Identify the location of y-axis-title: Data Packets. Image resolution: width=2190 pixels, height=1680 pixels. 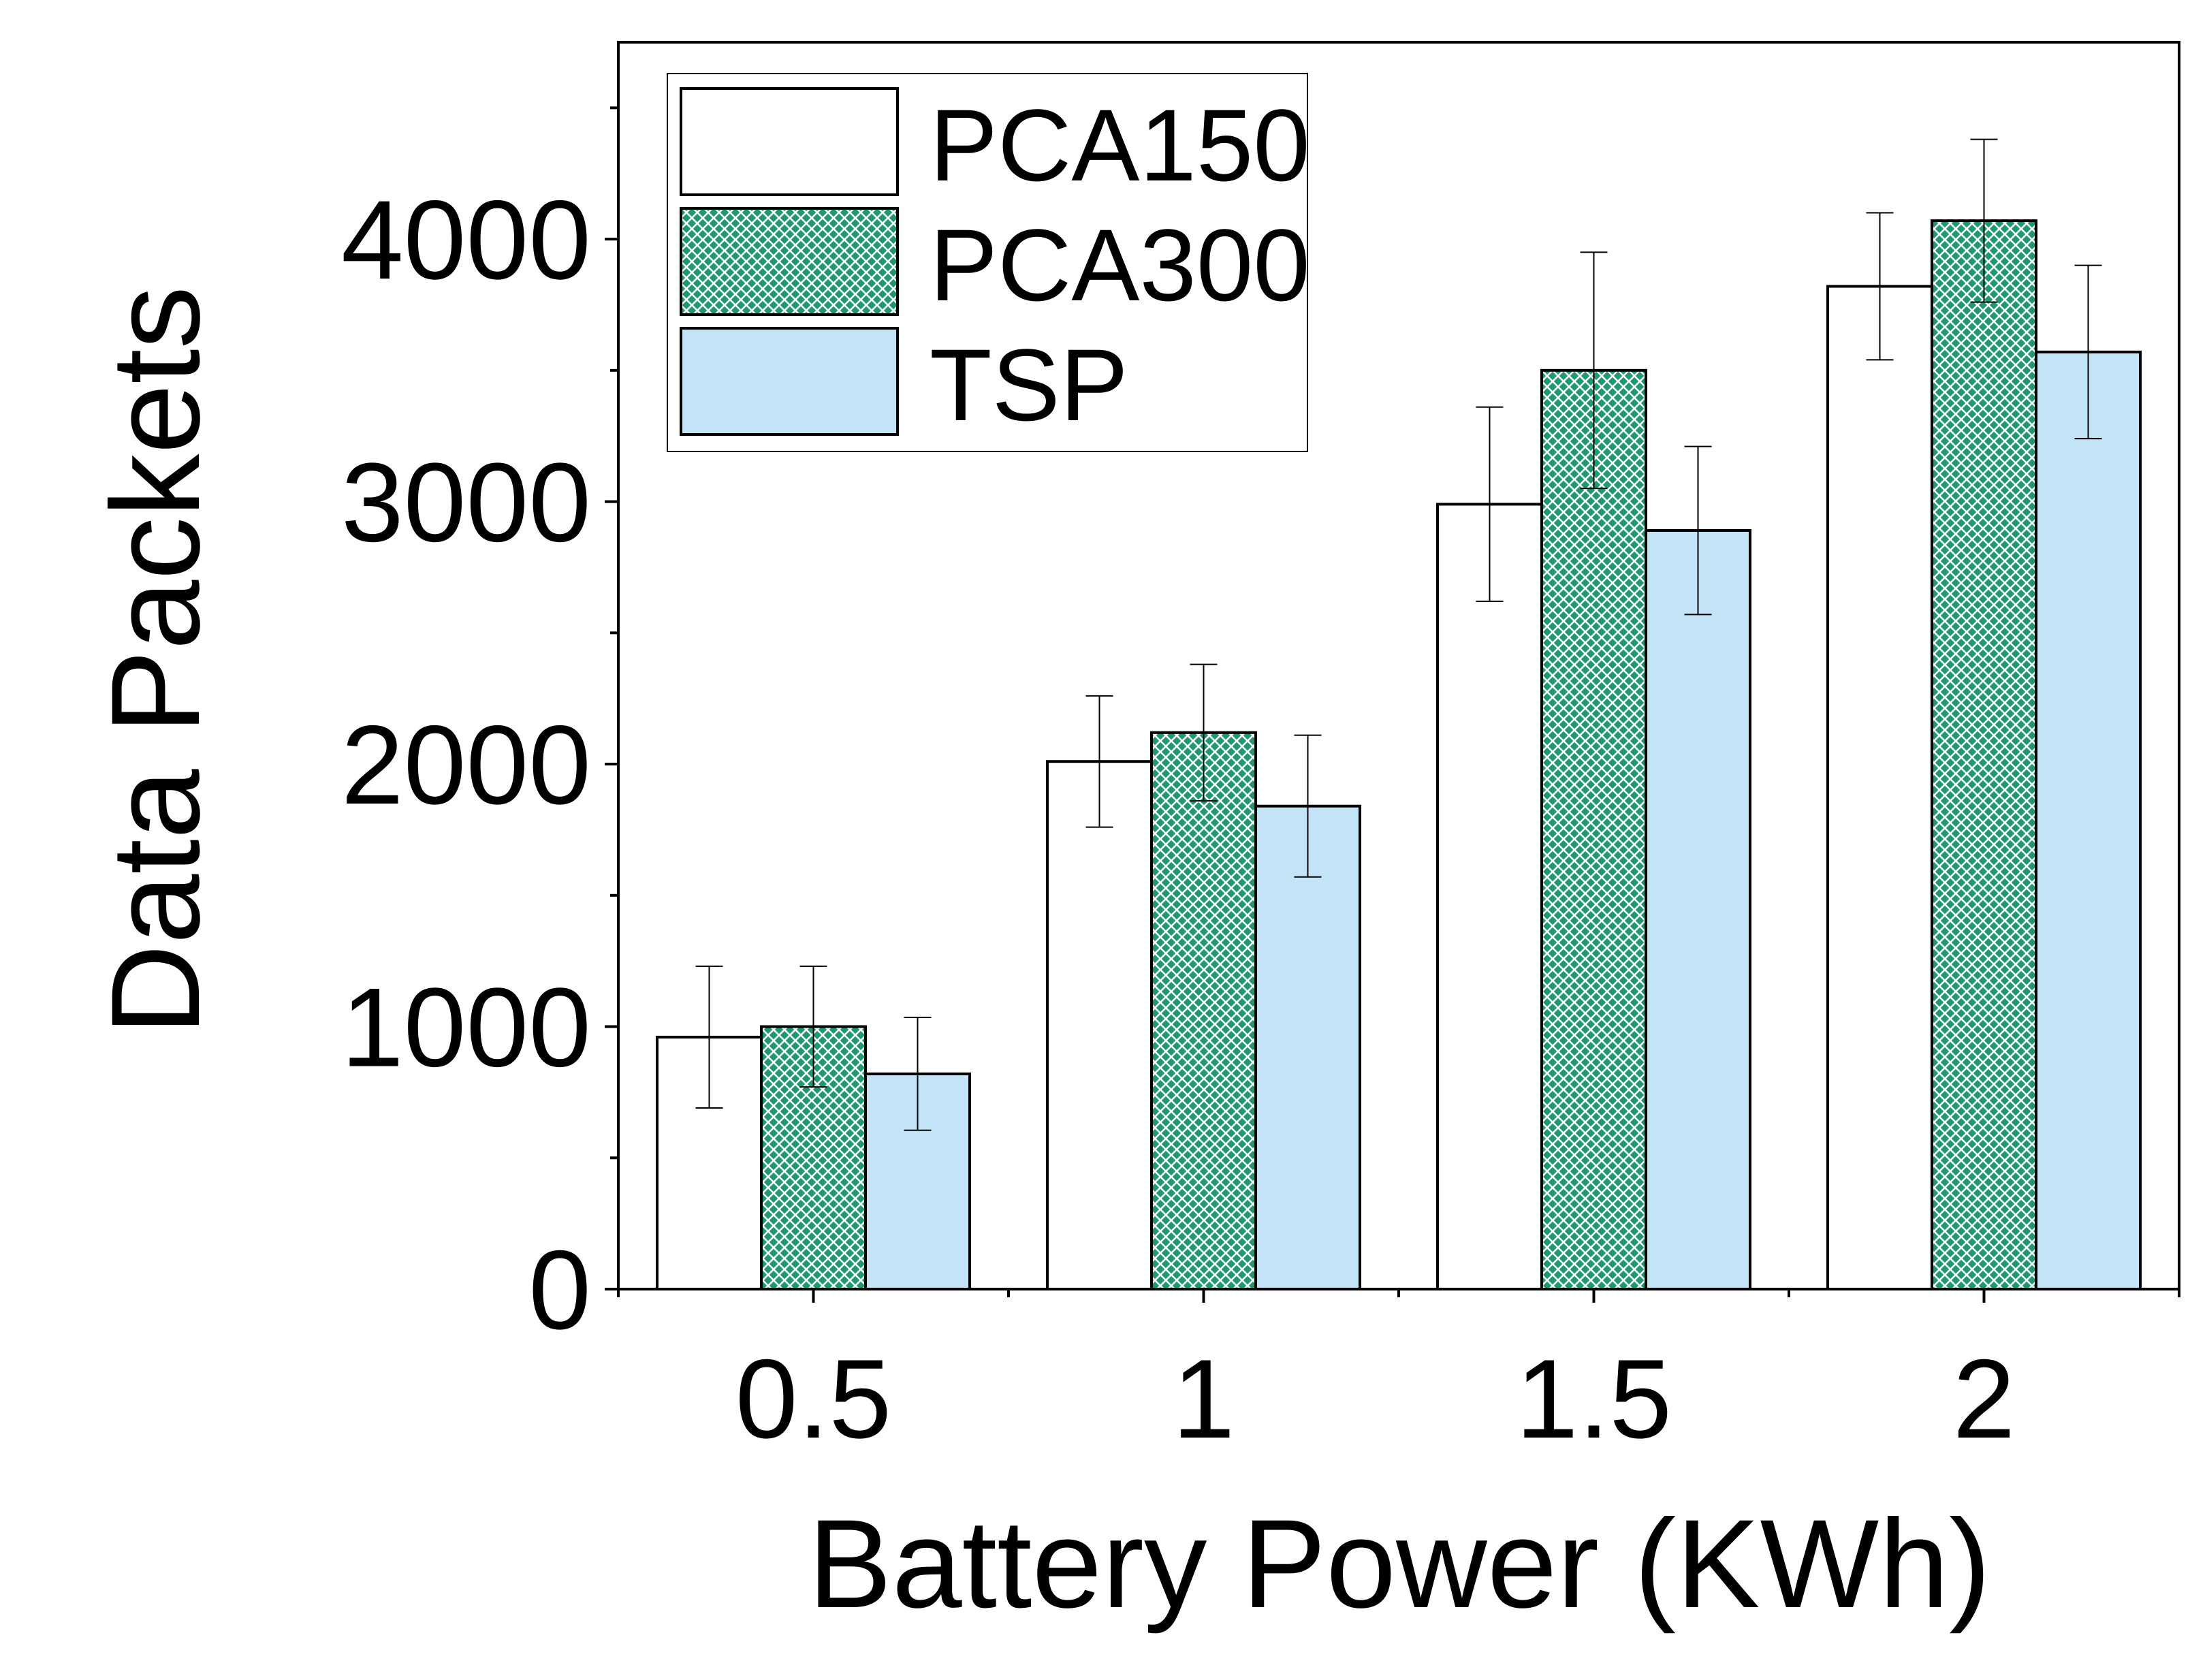
(156, 660).